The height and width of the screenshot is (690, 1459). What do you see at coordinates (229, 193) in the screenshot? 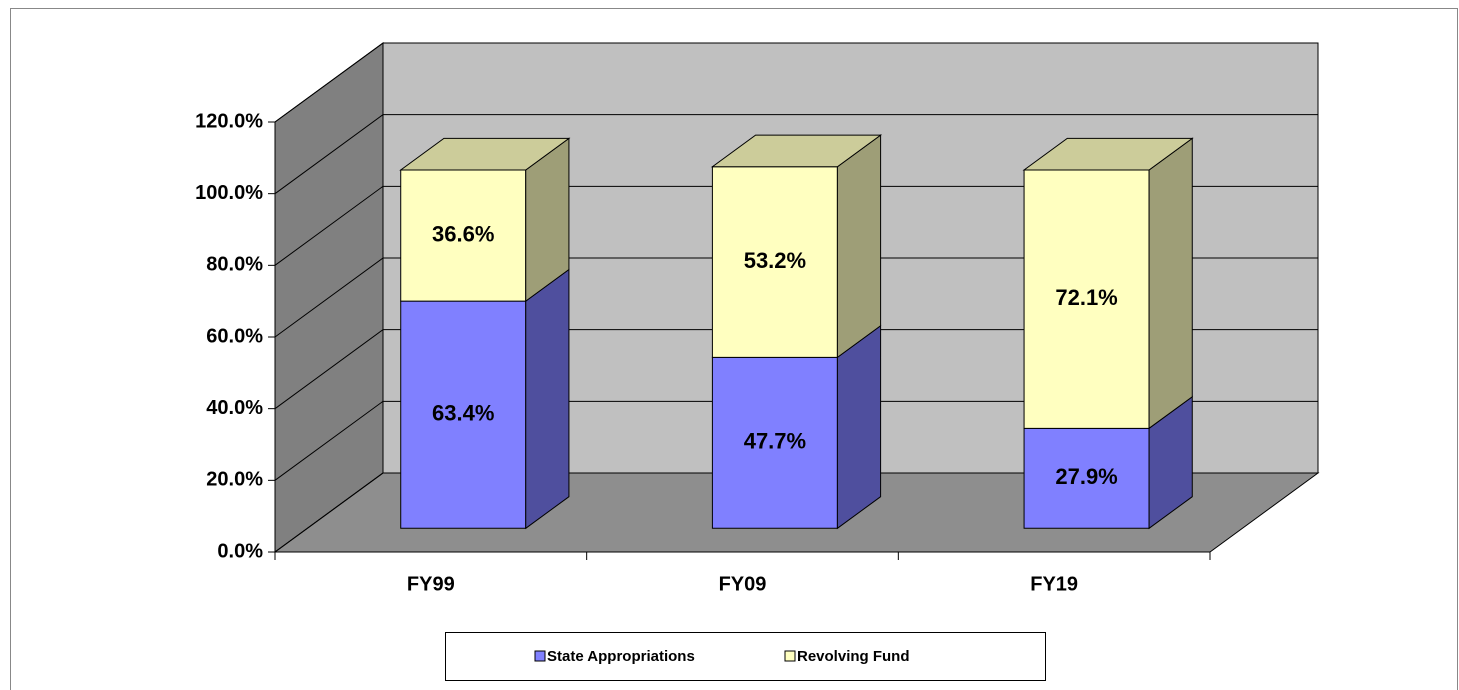
I see `y-tick-label: 100.0%` at bounding box center [229, 193].